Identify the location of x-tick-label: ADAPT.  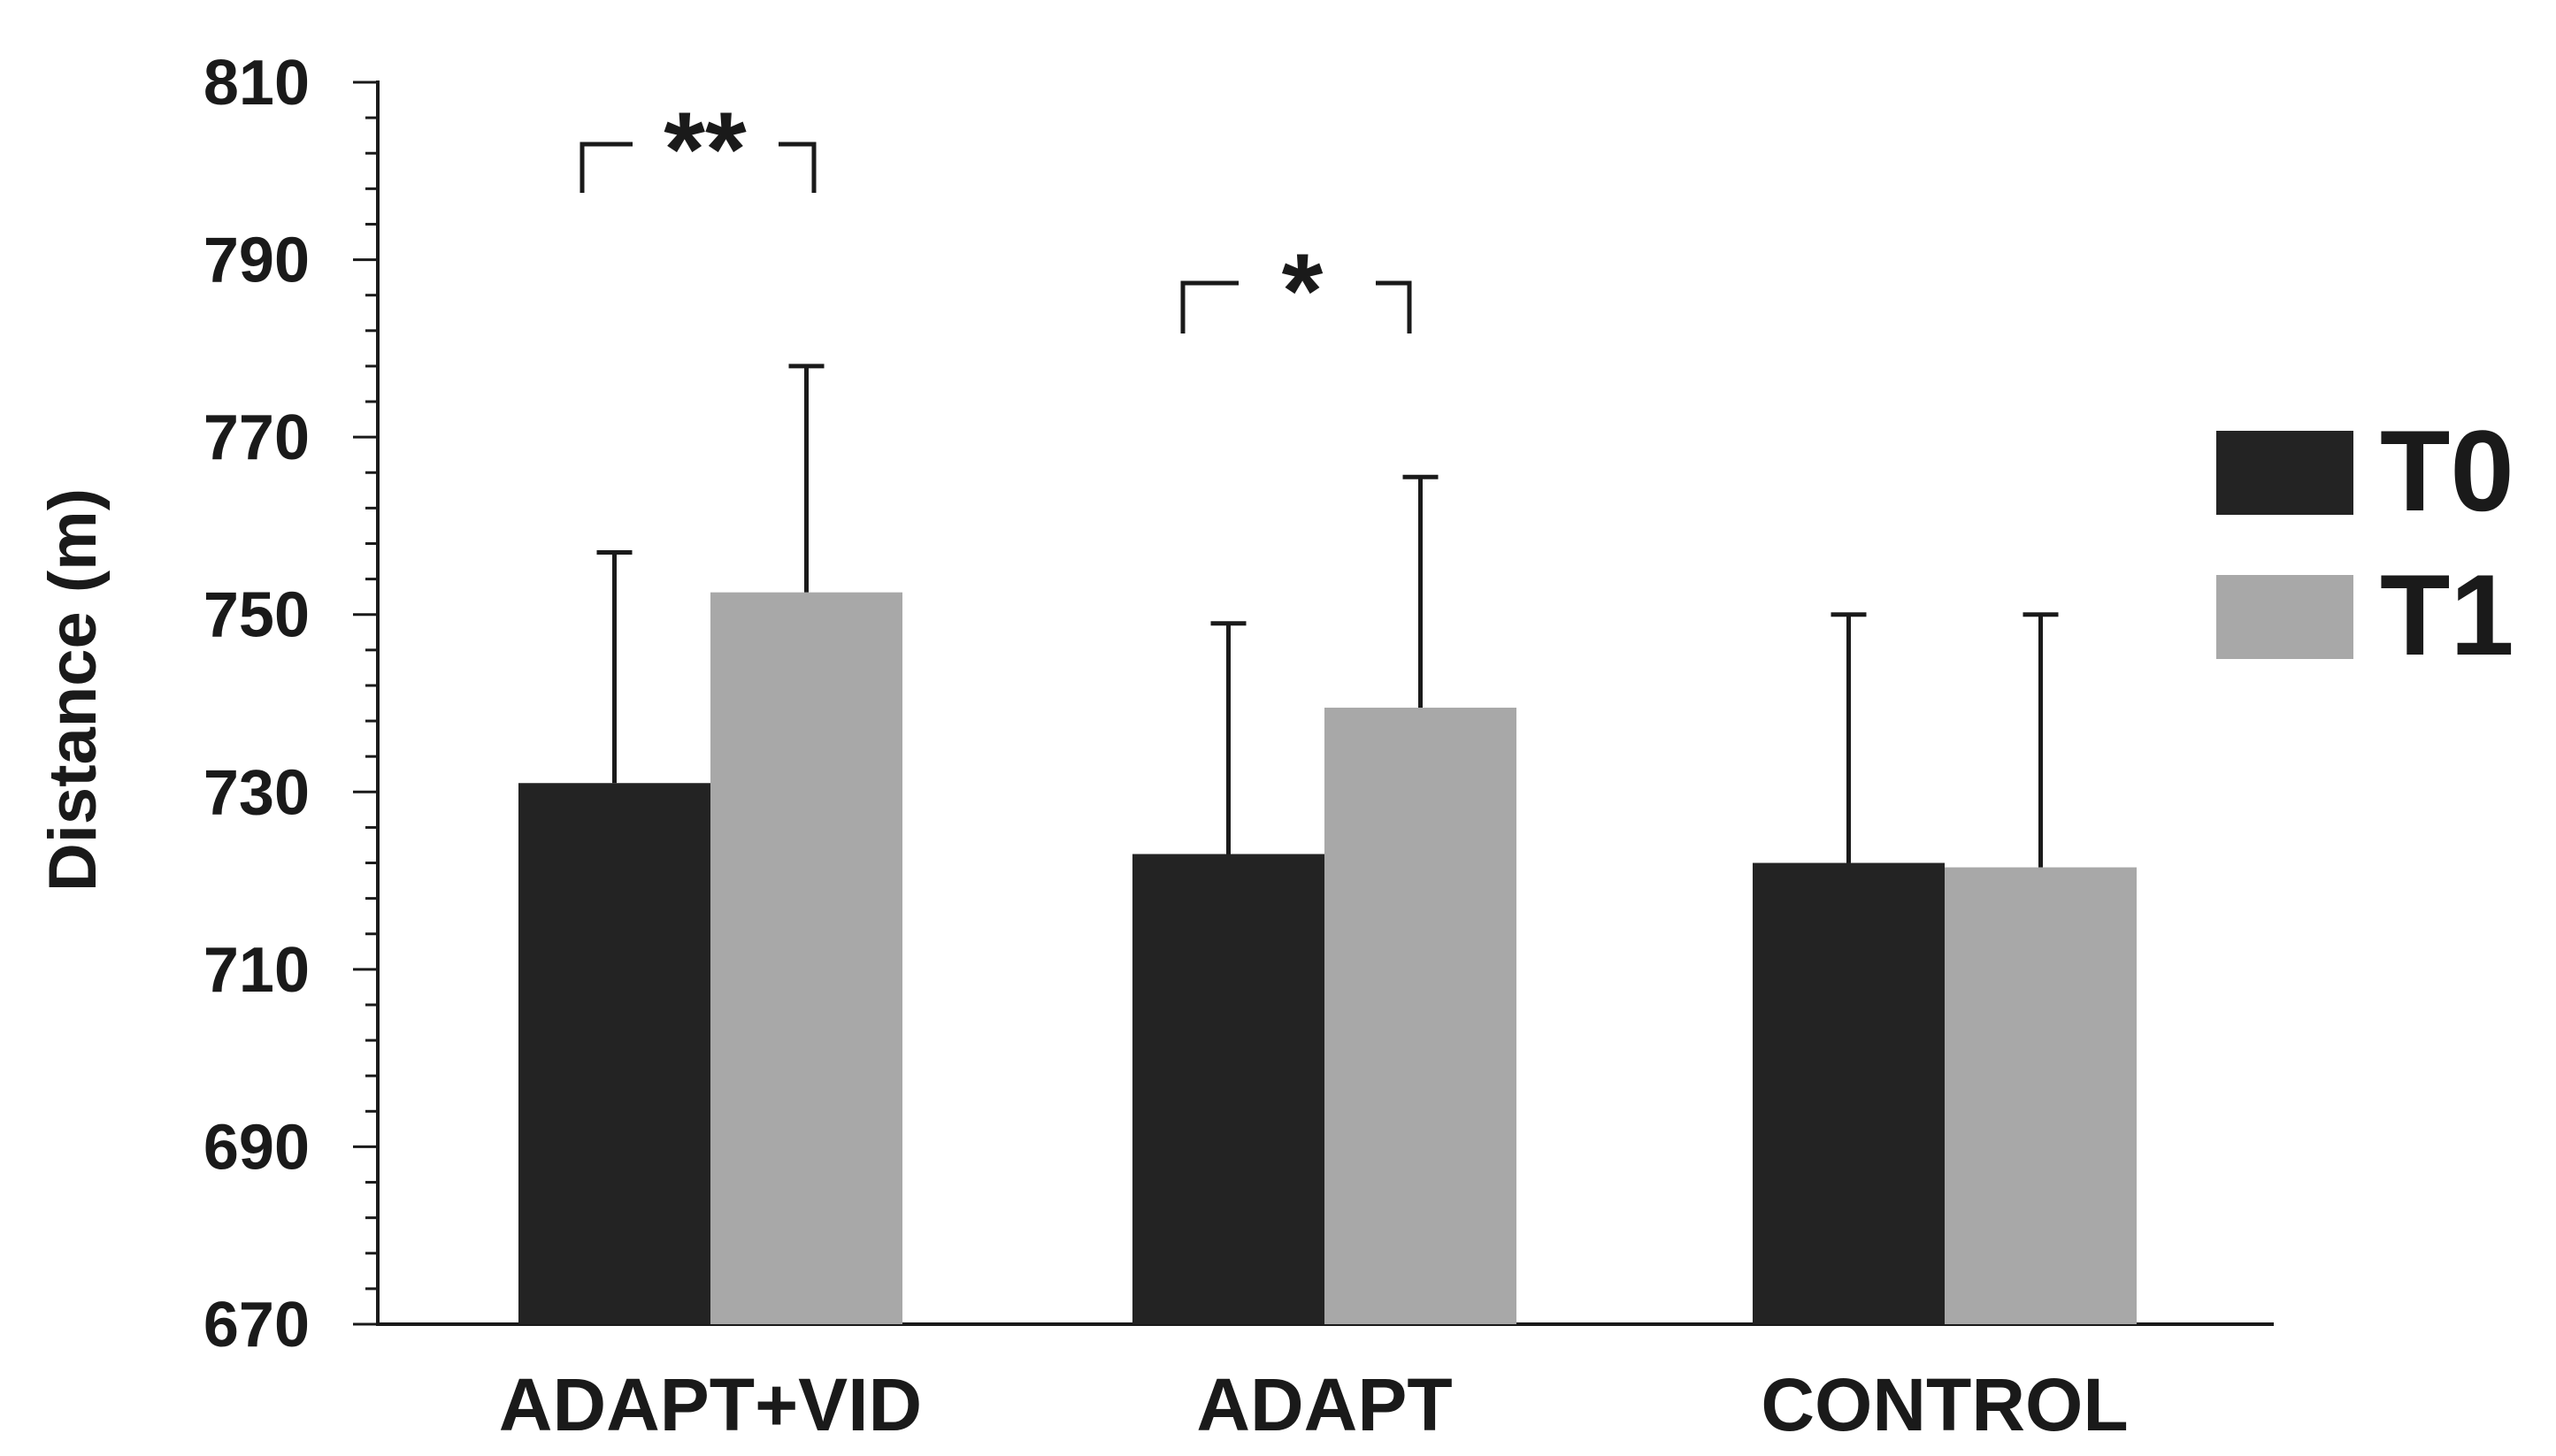
(1324, 1404).